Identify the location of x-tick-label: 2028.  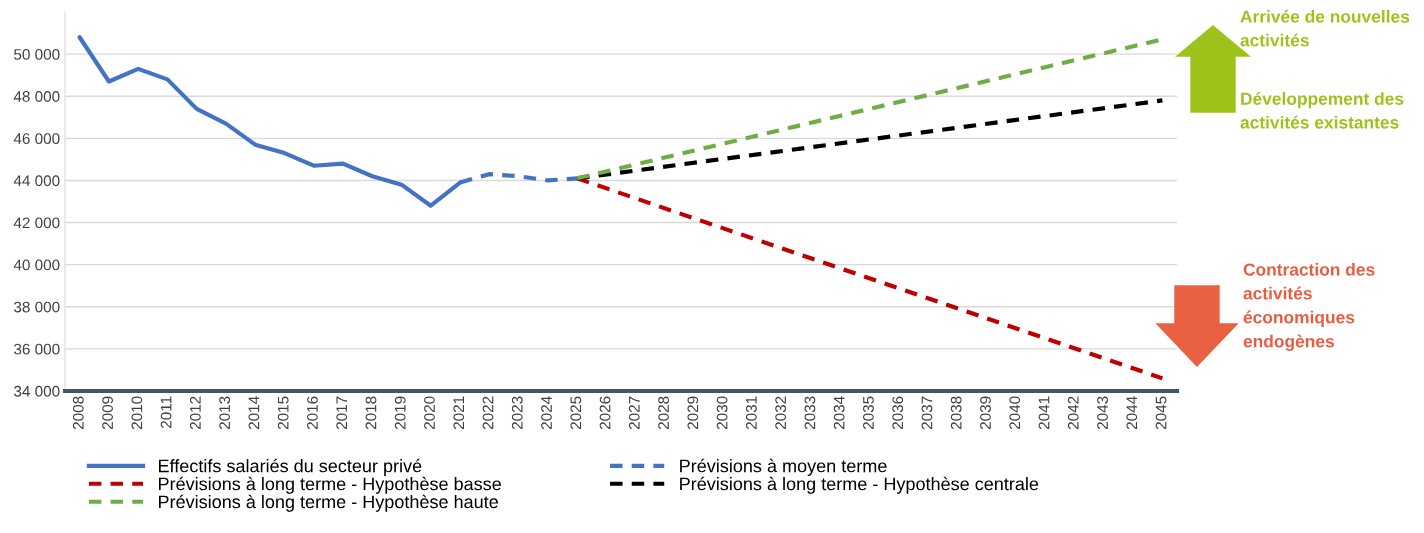
(663, 413).